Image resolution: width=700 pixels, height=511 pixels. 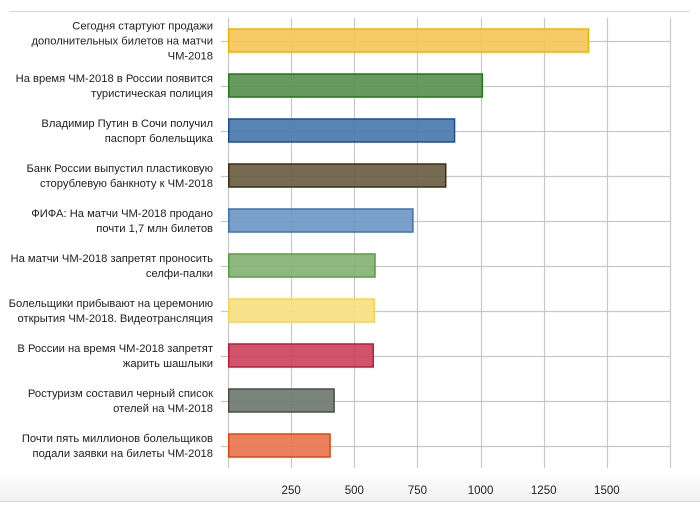 I want to click on category-label-line: дополнительных билетов на матчи, so click(x=122, y=42).